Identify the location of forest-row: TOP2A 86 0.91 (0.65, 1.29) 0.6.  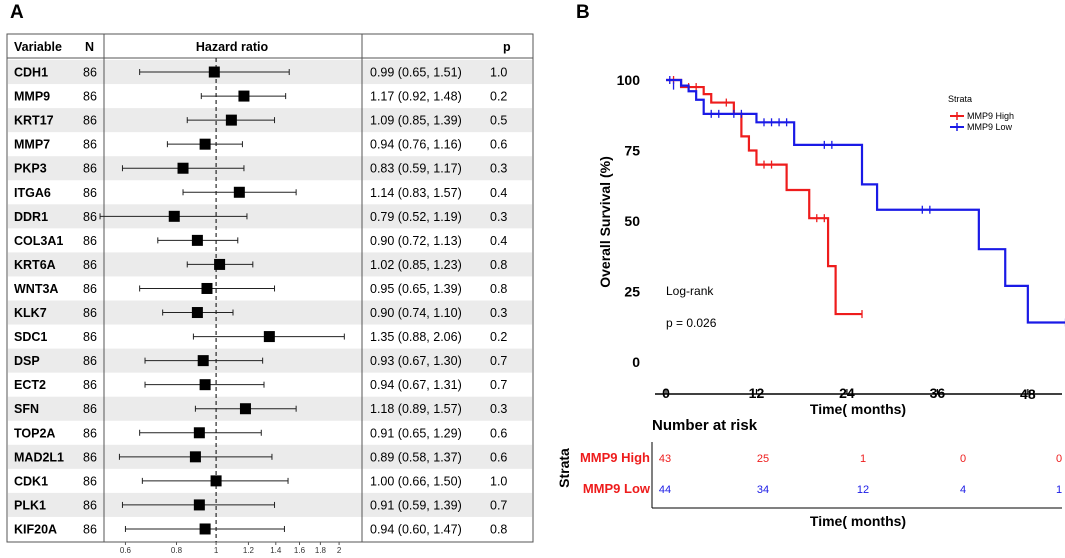
(260, 433).